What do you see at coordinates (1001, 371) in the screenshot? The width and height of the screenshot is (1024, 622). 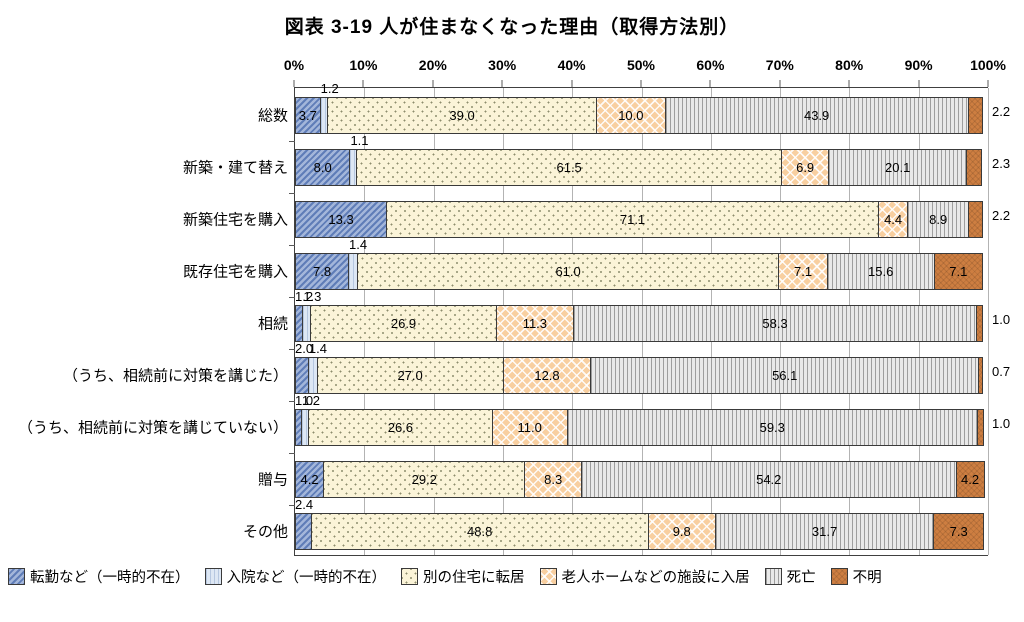 I see `segment-value-label: 0.7` at bounding box center [1001, 371].